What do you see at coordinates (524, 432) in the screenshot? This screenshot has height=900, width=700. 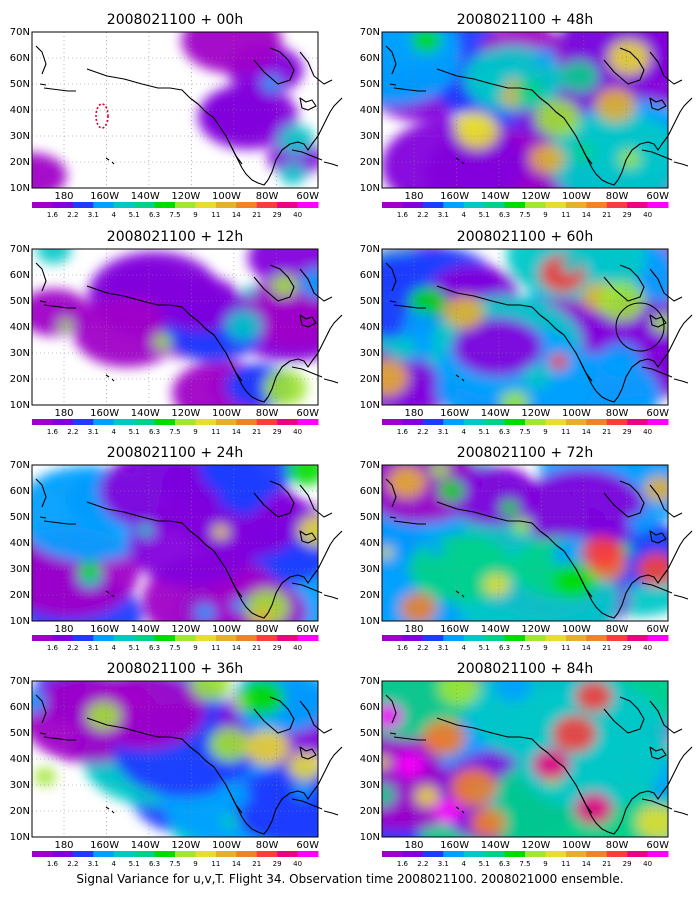 I see `colorbar-label: 7.5` at bounding box center [524, 432].